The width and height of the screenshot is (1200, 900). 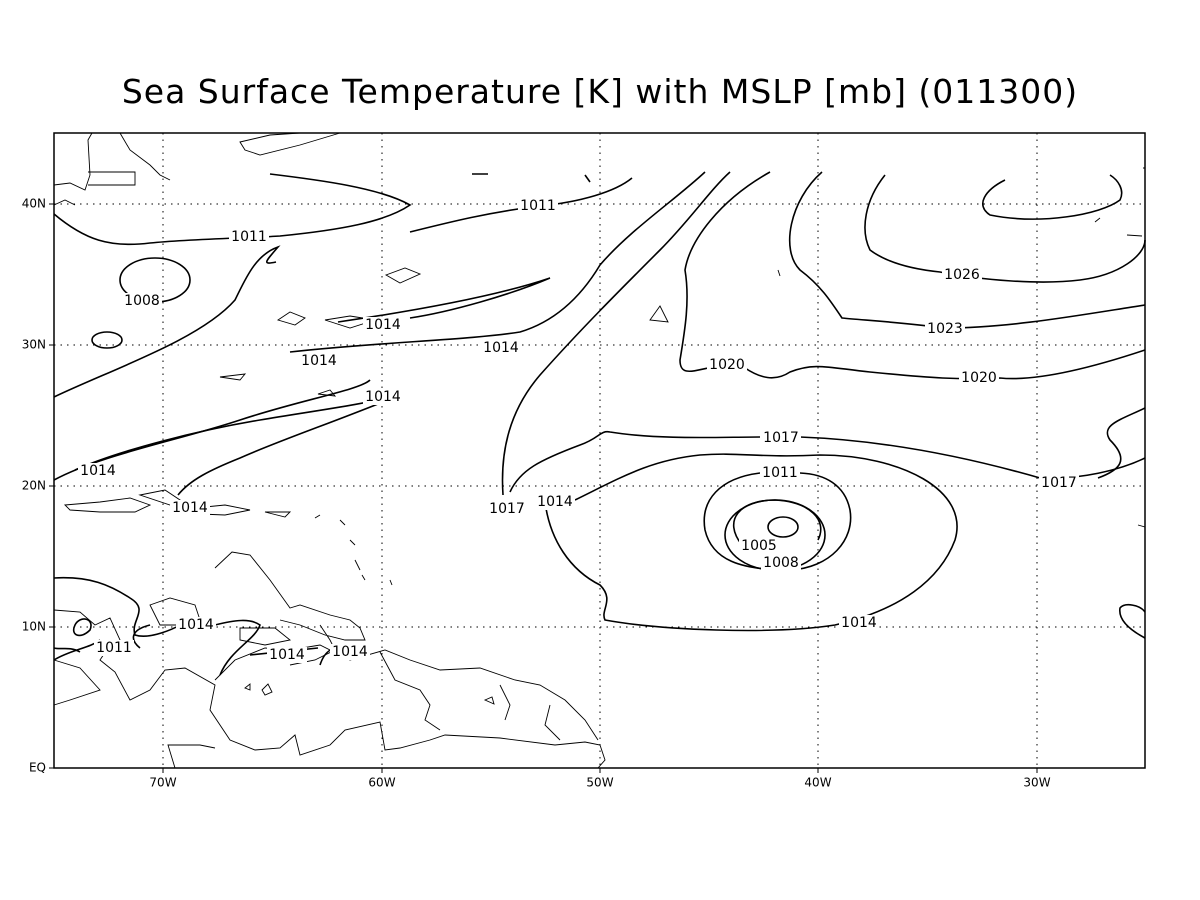 I want to click on lon-tick-label: 50W, so click(x=599, y=783).